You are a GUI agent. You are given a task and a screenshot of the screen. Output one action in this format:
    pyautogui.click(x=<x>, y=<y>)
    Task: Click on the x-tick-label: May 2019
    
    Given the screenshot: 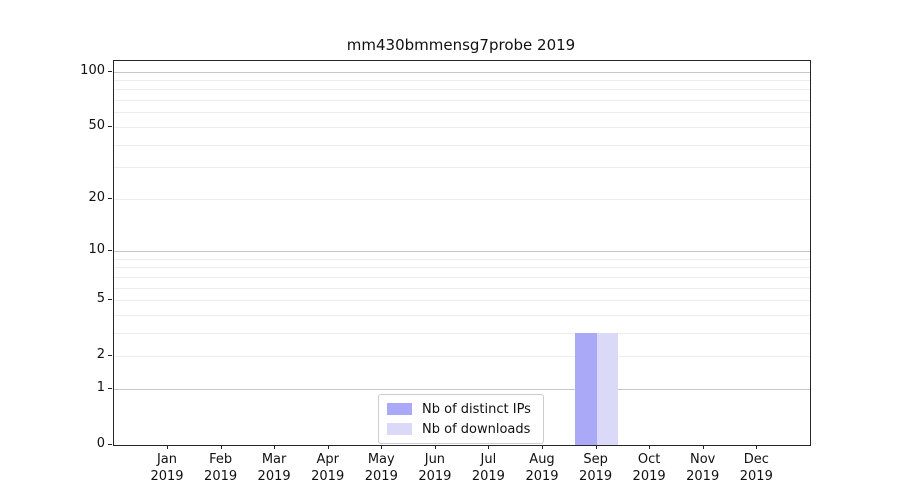 What is the action you would take?
    pyautogui.click(x=381, y=468)
    